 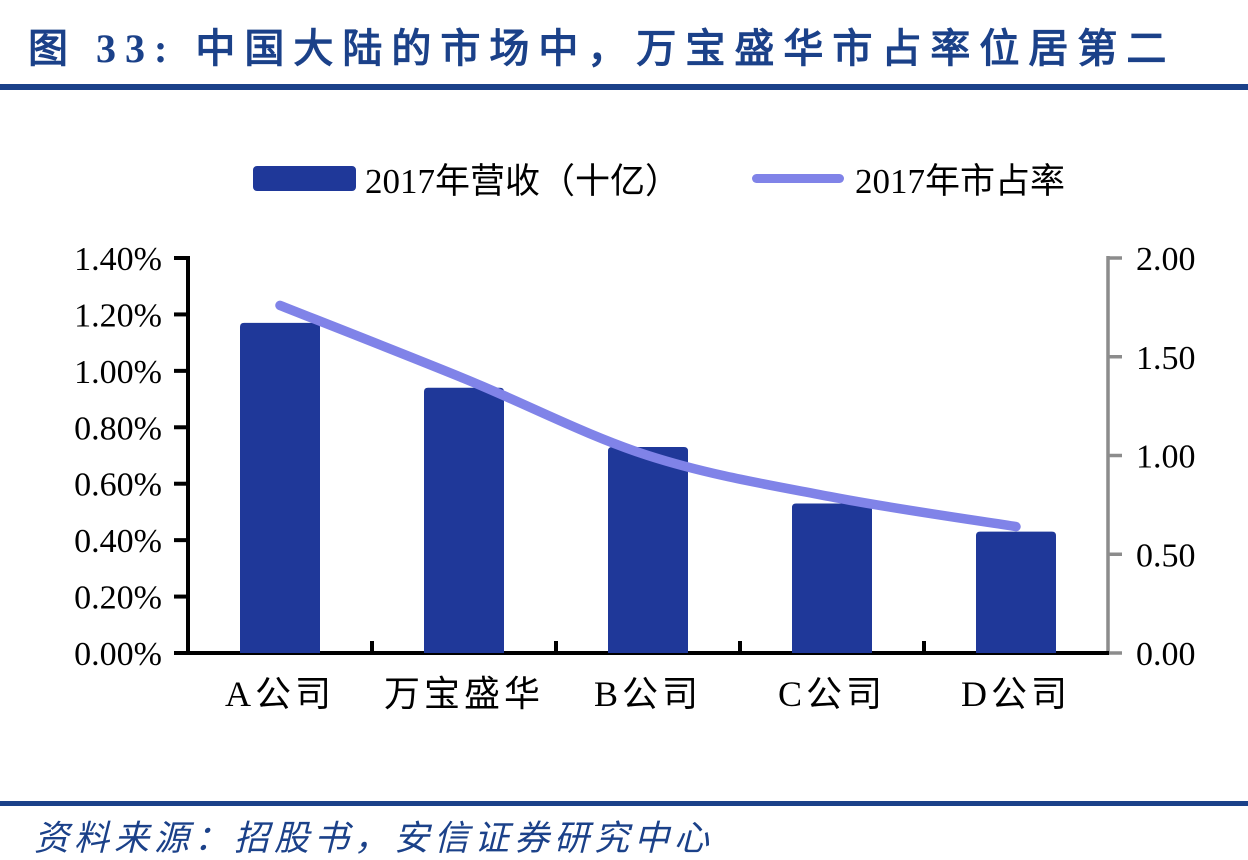 I want to click on category-label: B公司, so click(x=648, y=694).